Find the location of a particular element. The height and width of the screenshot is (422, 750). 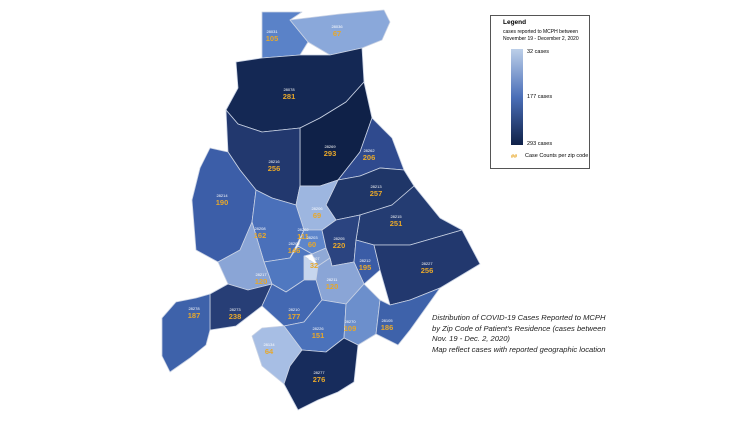

case-count-28205: 220 is located at coordinates (339, 245).